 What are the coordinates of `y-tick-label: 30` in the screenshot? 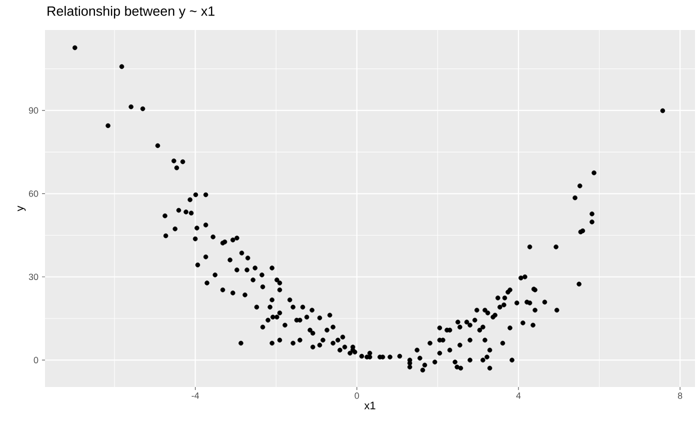 It's located at (33, 277).